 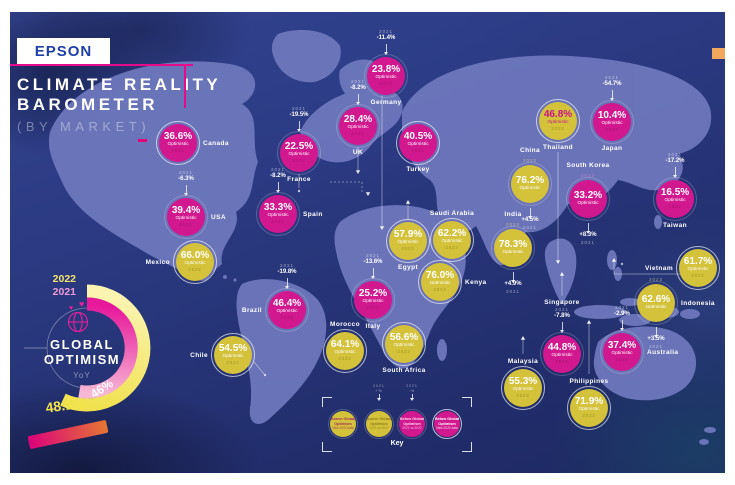 I want to click on yoy-note: 2021 -13.6%, so click(x=373, y=266).